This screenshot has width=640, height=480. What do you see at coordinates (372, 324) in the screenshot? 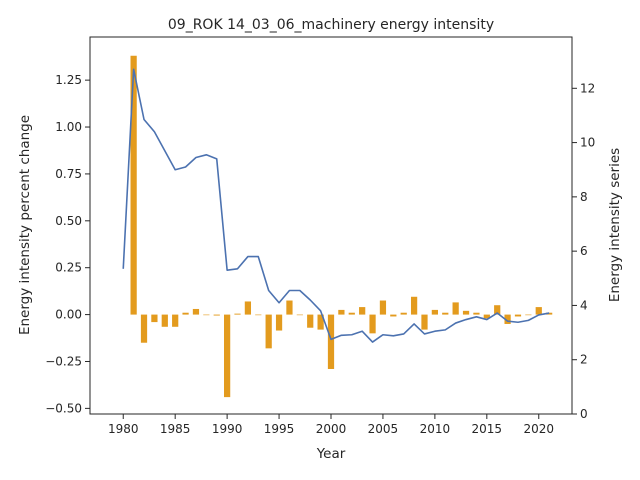
I see `bar-2004` at bounding box center [372, 324].